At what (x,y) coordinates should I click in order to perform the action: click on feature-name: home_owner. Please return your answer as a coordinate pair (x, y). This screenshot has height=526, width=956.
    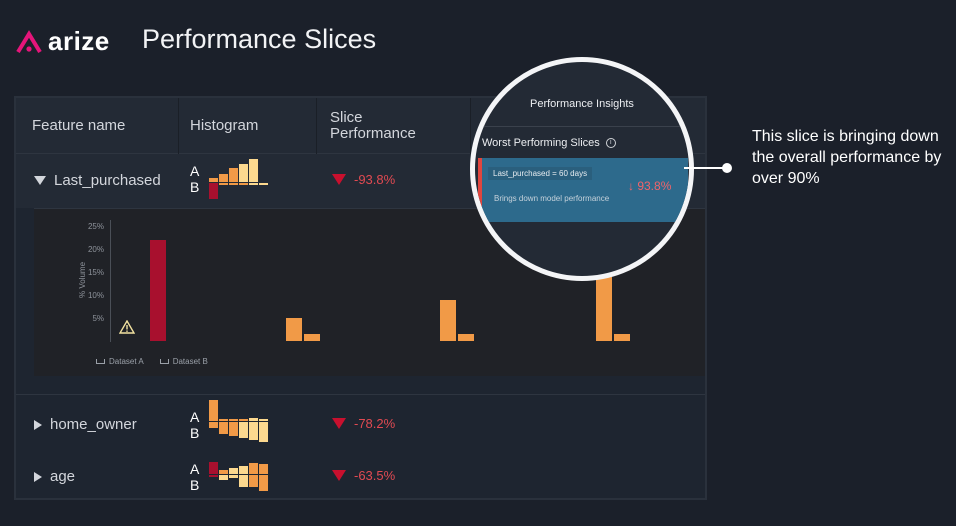
    Looking at the image, I should click on (93, 424).